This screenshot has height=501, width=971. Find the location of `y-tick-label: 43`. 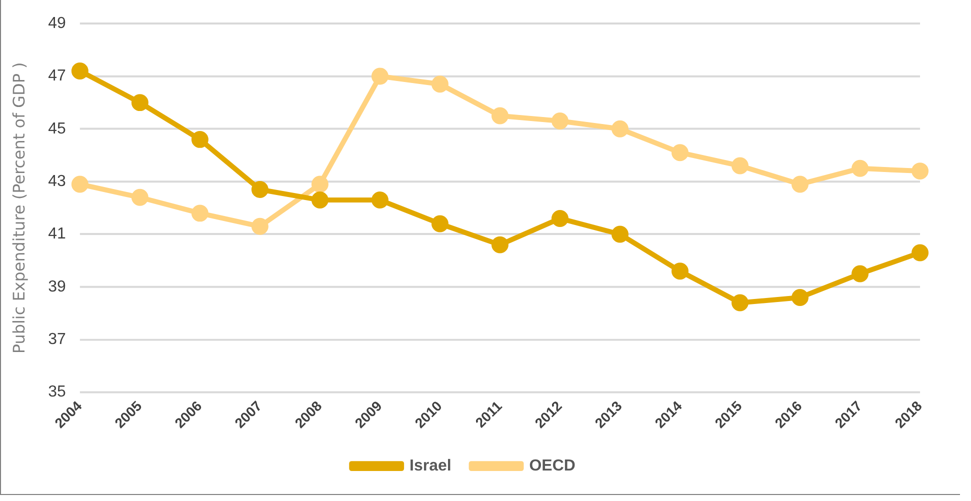

y-tick-label: 43 is located at coordinates (57, 181).